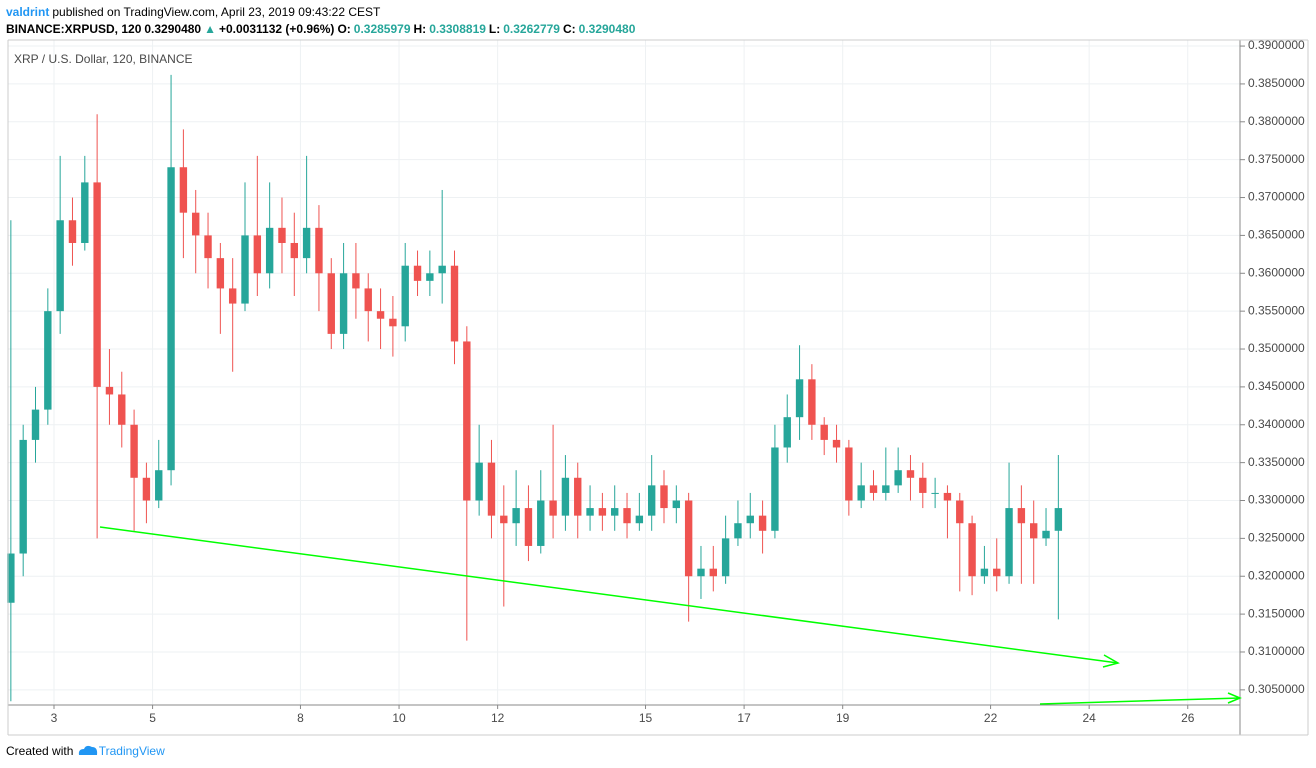 This screenshot has height=768, width=1316. What do you see at coordinates (457, 29) in the screenshot?
I see `h-value: 0.3308819` at bounding box center [457, 29].